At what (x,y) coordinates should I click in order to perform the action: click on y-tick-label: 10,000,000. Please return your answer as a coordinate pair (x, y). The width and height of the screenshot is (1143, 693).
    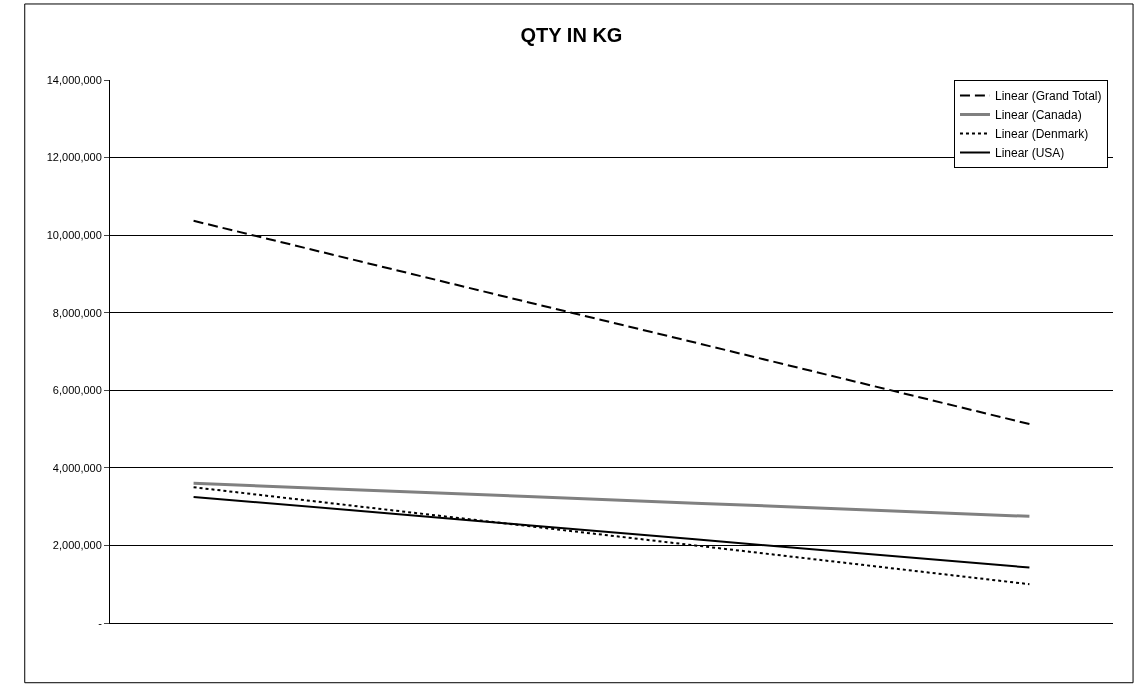
    Looking at the image, I should click on (74, 234).